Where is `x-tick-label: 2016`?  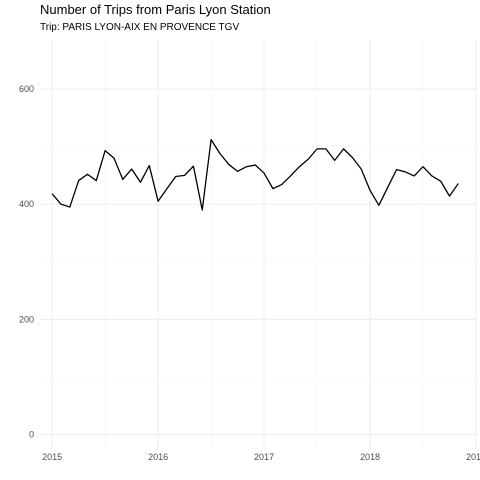 x-tick-label: 2016 is located at coordinates (158, 457).